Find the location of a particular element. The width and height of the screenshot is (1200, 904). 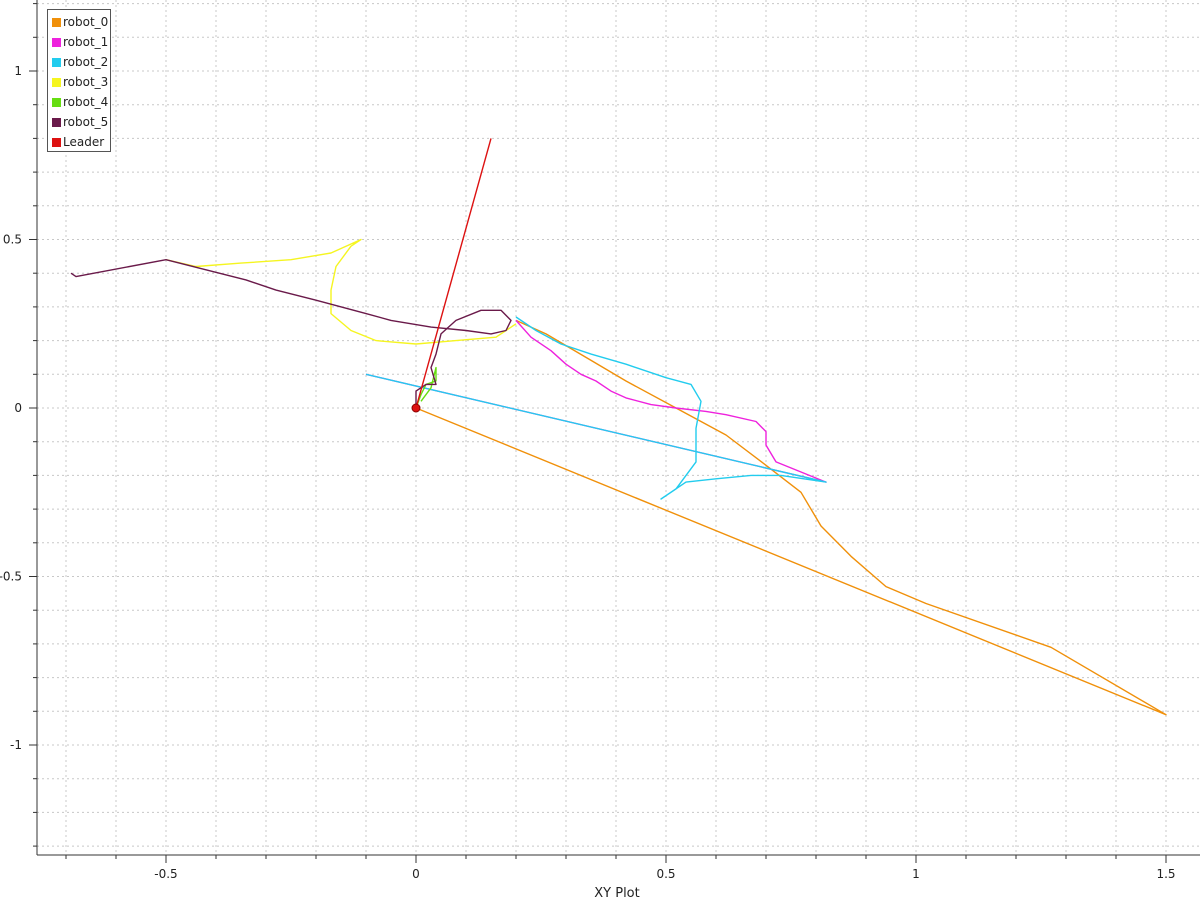

legend-label: robot_3 is located at coordinates (86, 82).